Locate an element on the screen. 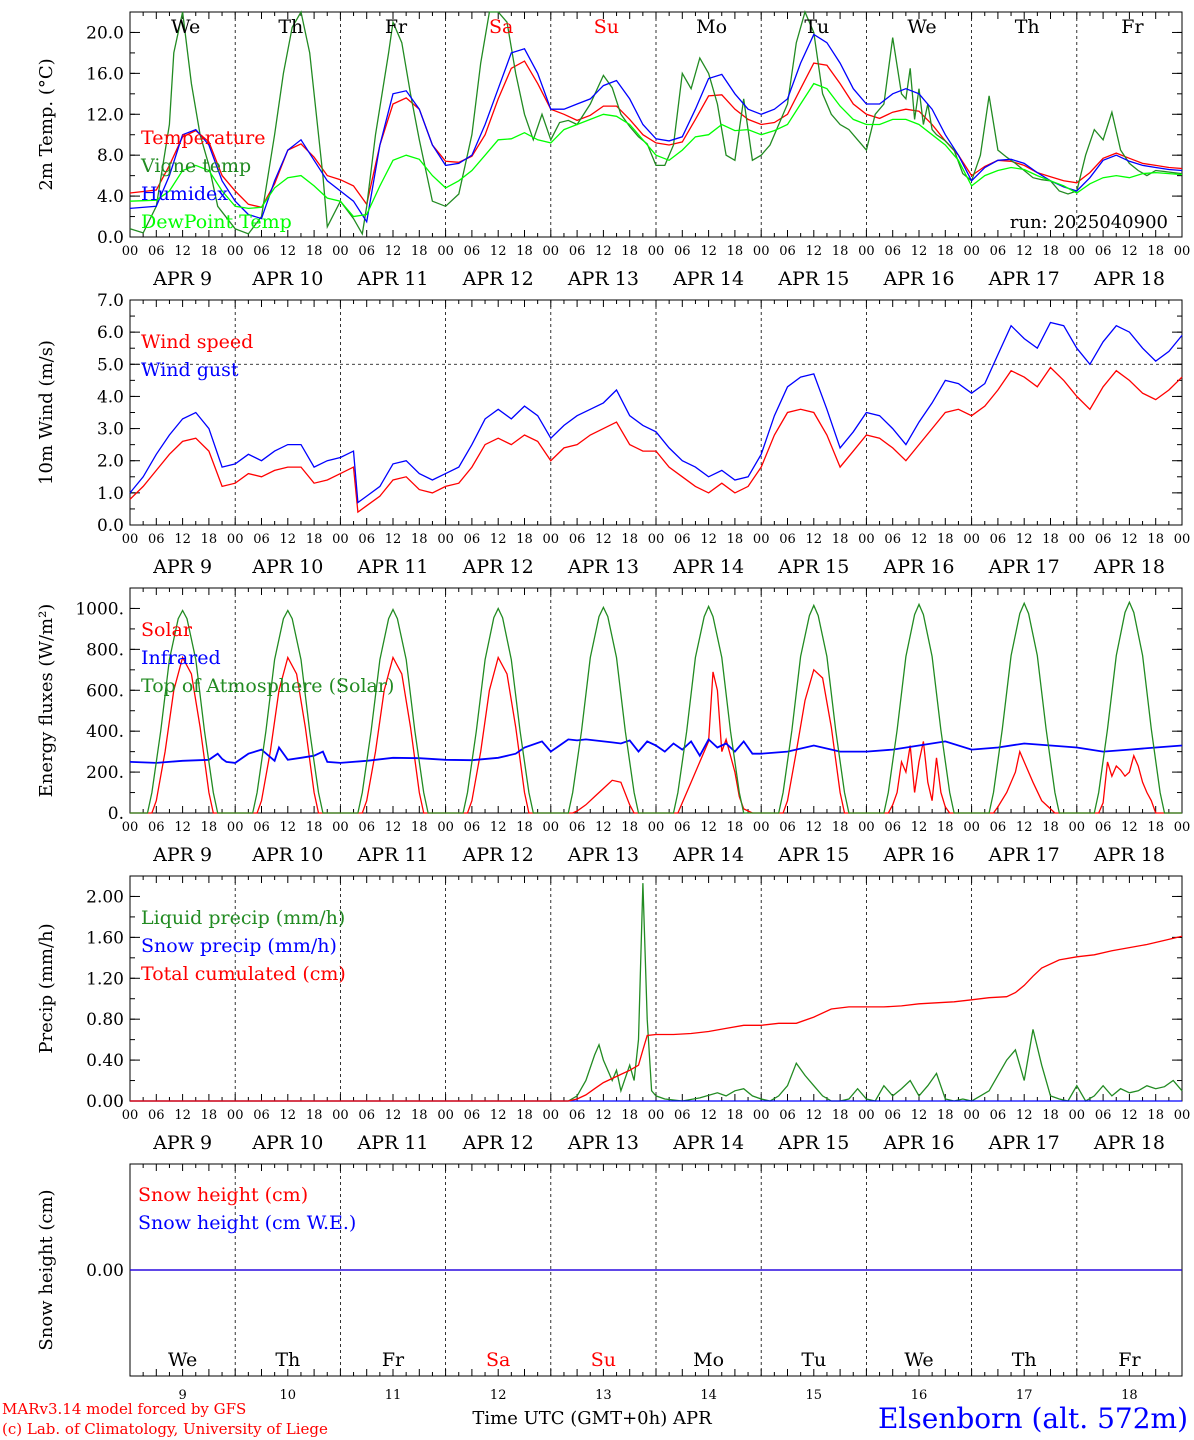 The height and width of the screenshot is (1440, 1194). date-label: APR 13 is located at coordinates (603, 279).